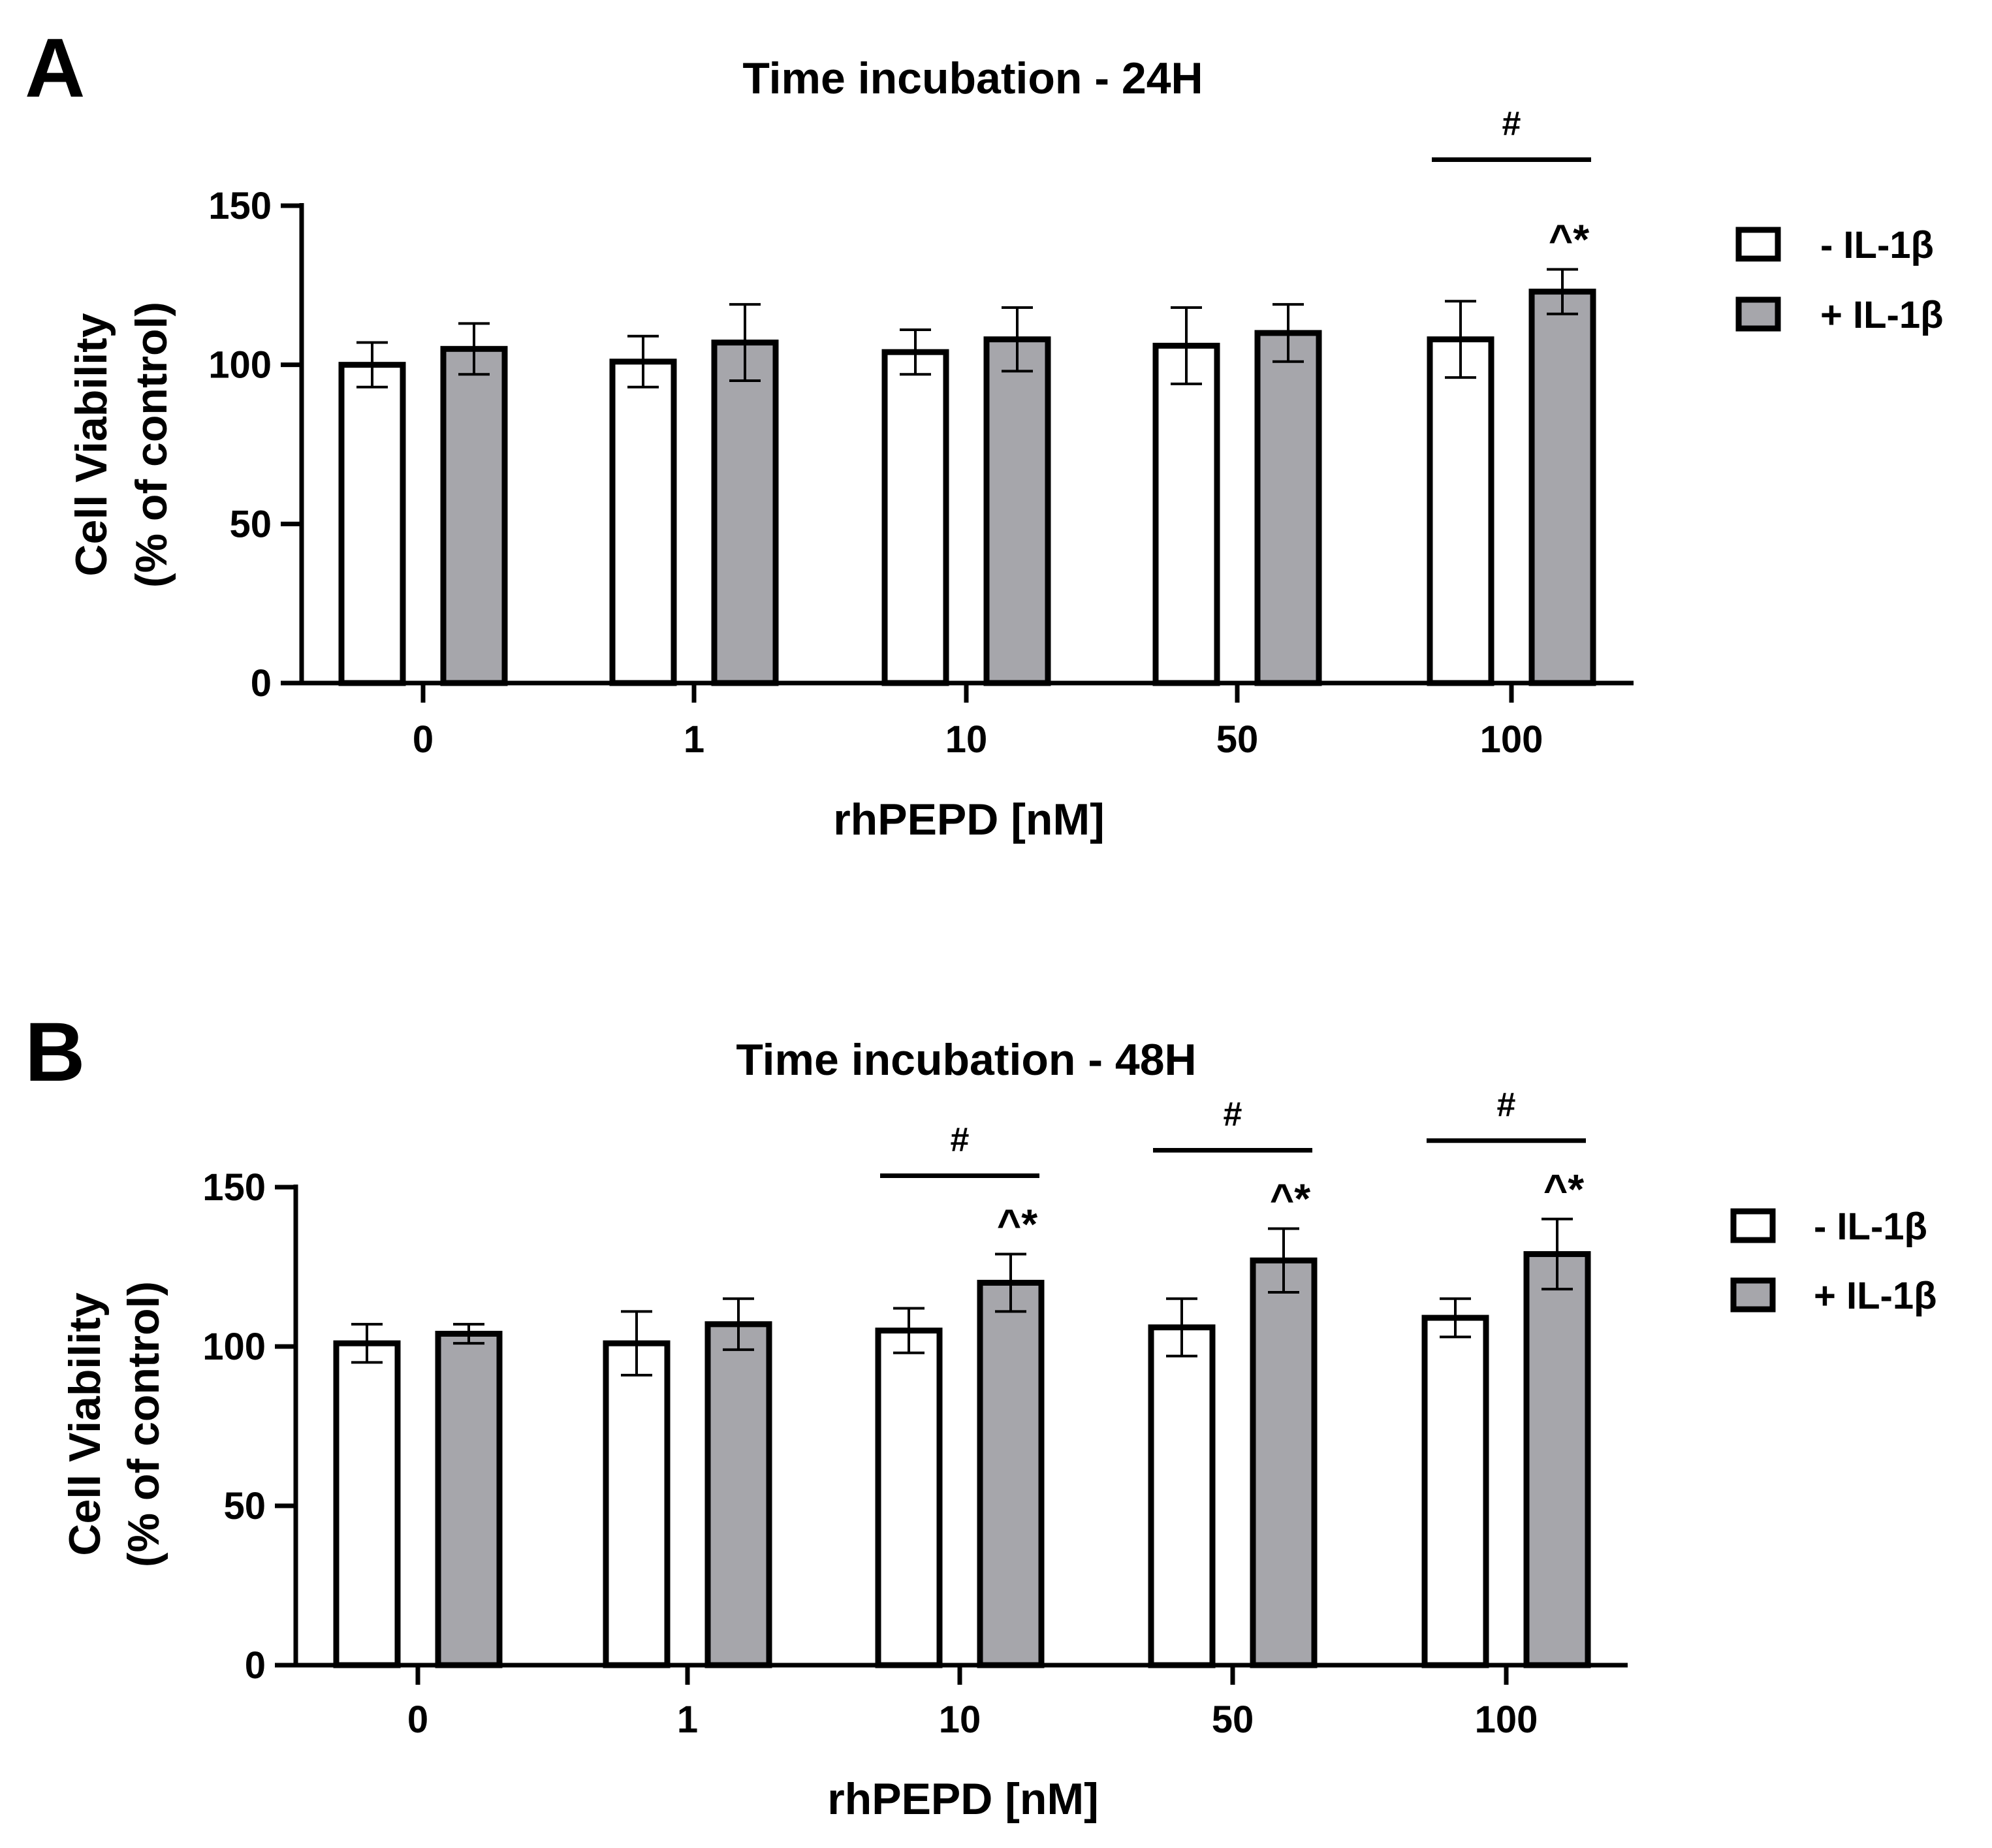 This screenshot has width=1992, height=1848. What do you see at coordinates (966, 1060) in the screenshot?
I see `chart-title: Time incubation - 48H` at bounding box center [966, 1060].